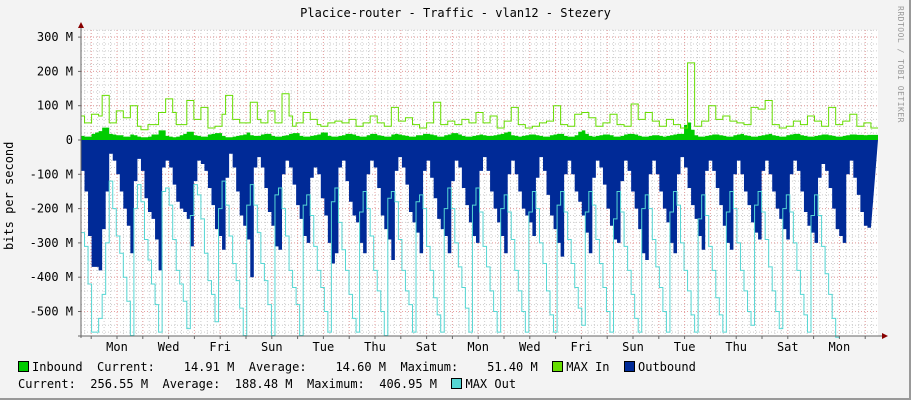 This screenshot has width=911, height=400. Describe the element at coordinates (51, 243) in the screenshot. I see `y-tick-label: -300 M` at that location.